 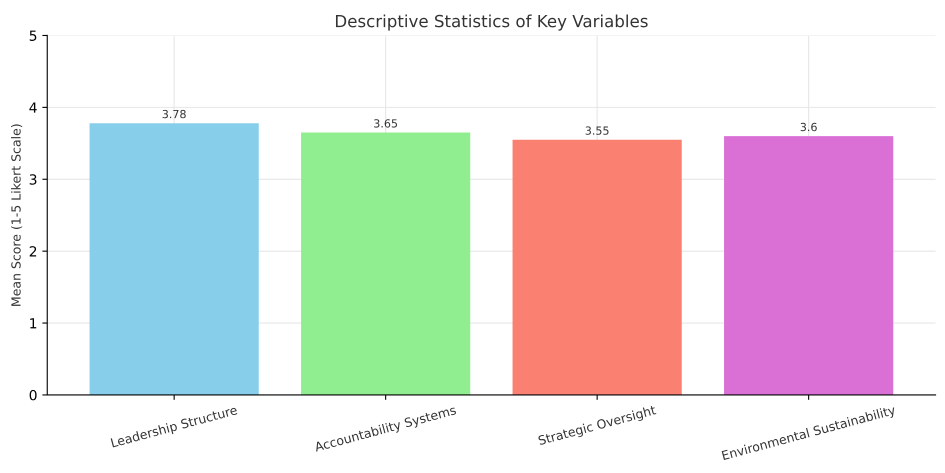 What do you see at coordinates (16, 215) in the screenshot?
I see `y-axis-title: Mean Score (1-5 Likert Scale)` at bounding box center [16, 215].